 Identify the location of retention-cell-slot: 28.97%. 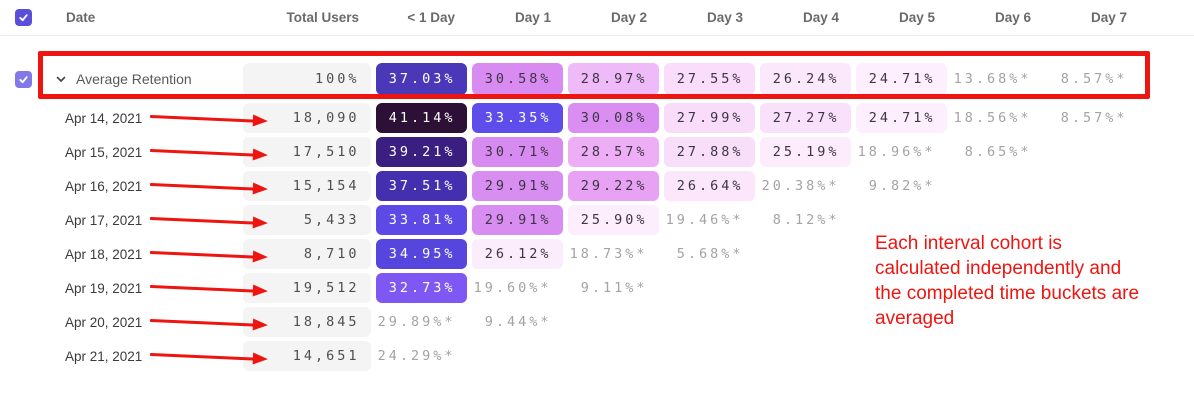
(613, 79).